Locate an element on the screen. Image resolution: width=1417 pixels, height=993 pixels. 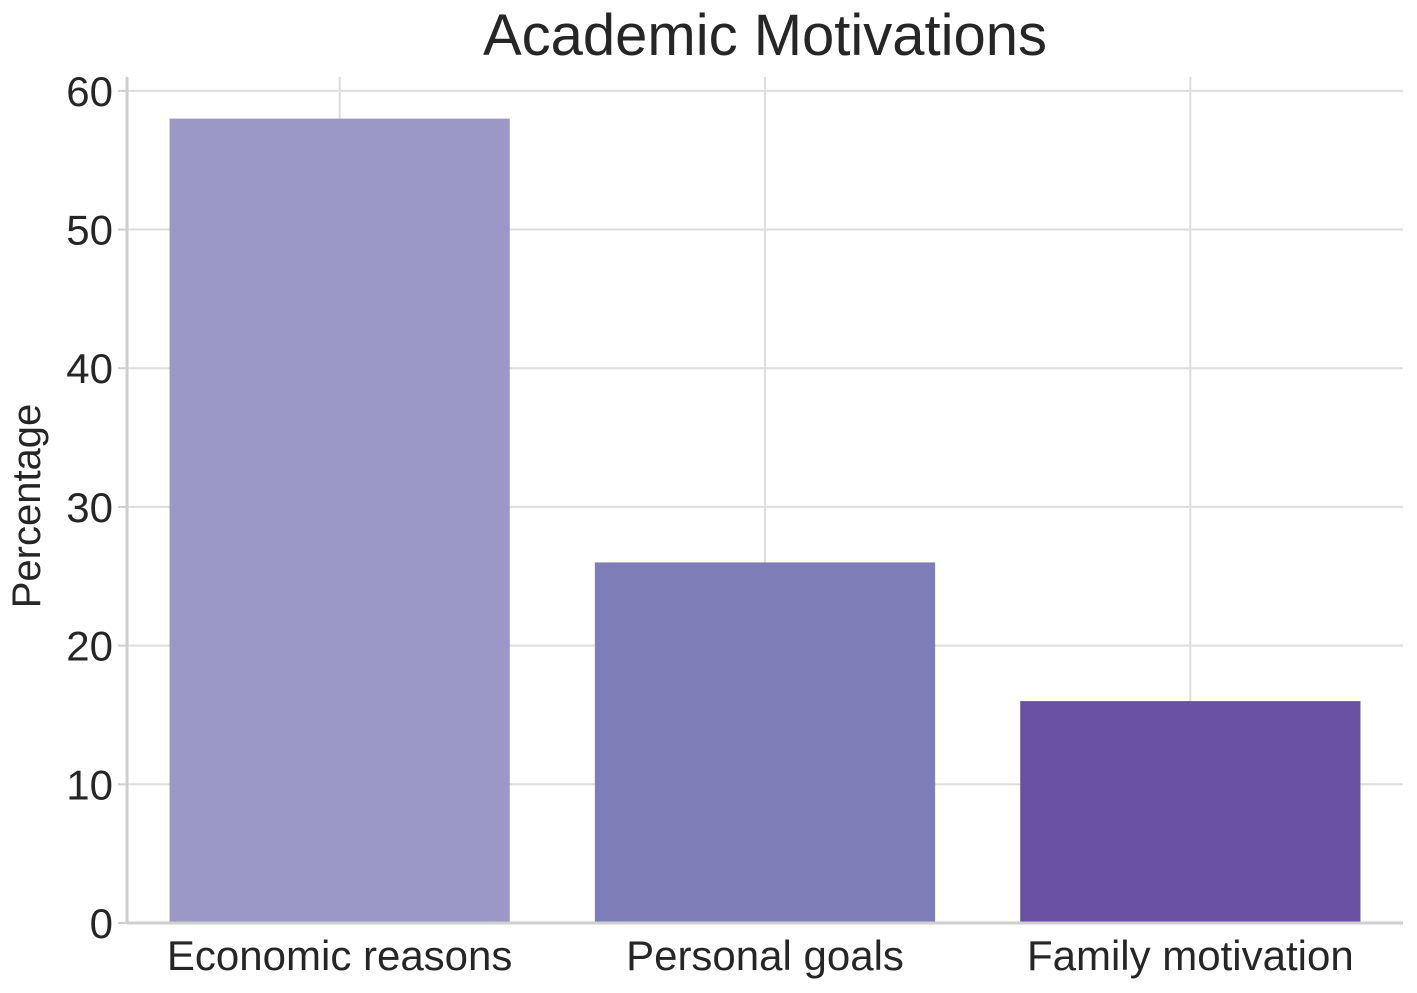
x-tick-label: Economic reasons is located at coordinates (340, 955).